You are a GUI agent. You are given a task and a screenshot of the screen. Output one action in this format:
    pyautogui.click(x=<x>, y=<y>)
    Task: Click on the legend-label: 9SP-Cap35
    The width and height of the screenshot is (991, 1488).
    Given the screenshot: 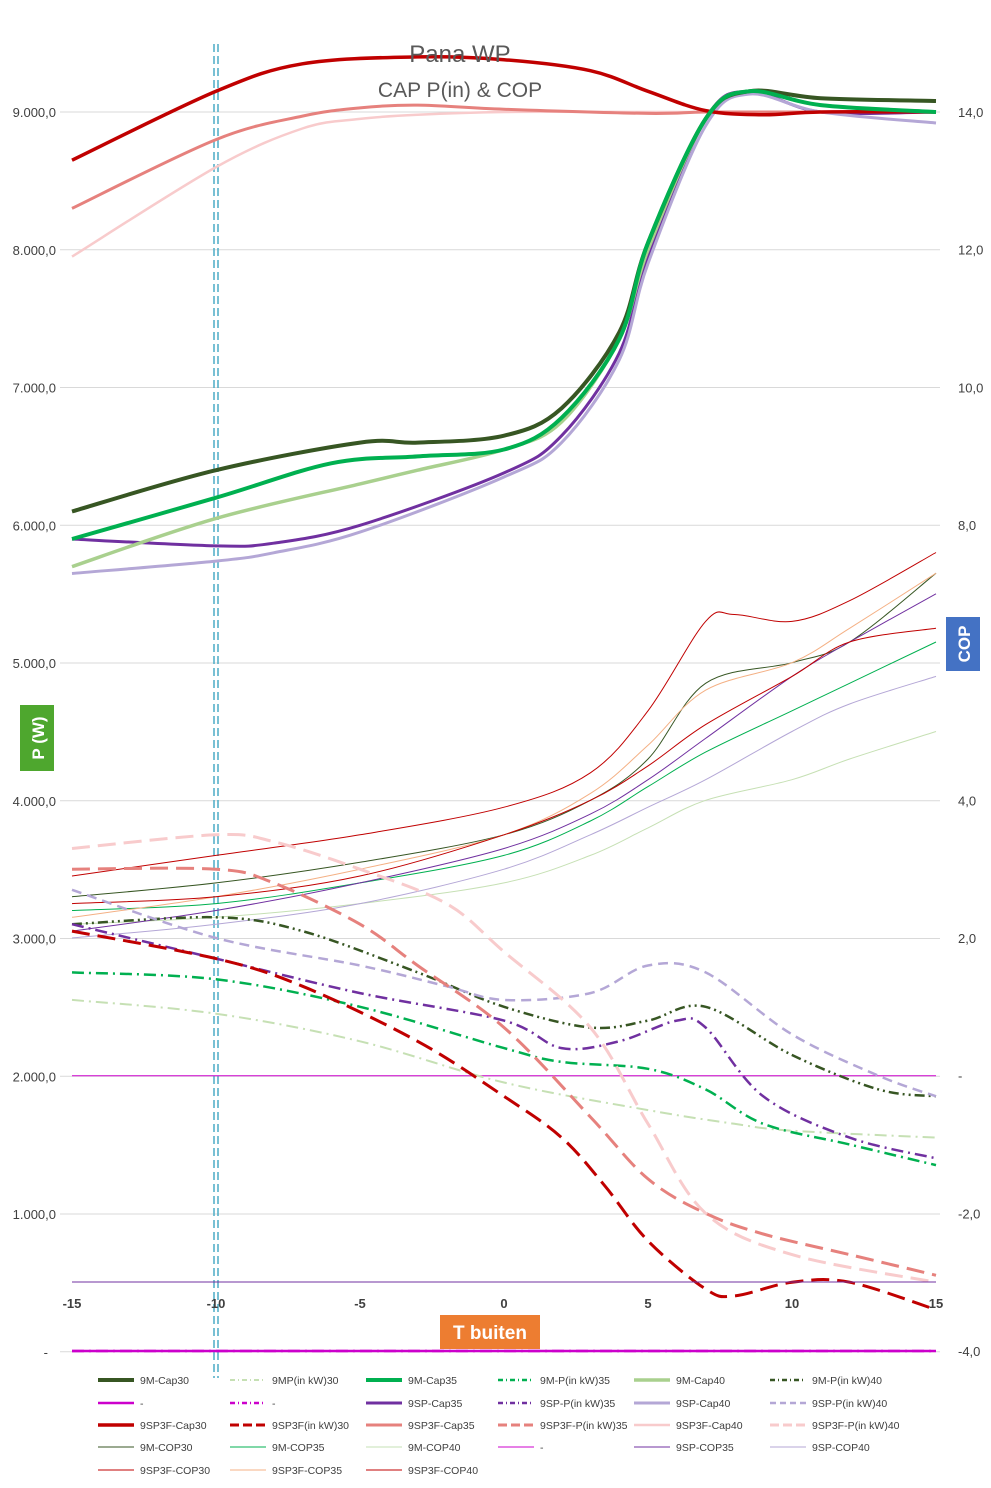 What is the action you would take?
    pyautogui.click(x=435, y=1404)
    